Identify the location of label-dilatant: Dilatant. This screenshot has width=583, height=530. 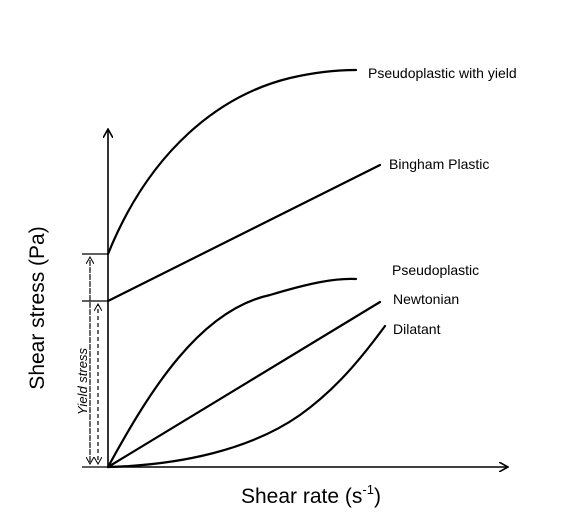
(417, 329).